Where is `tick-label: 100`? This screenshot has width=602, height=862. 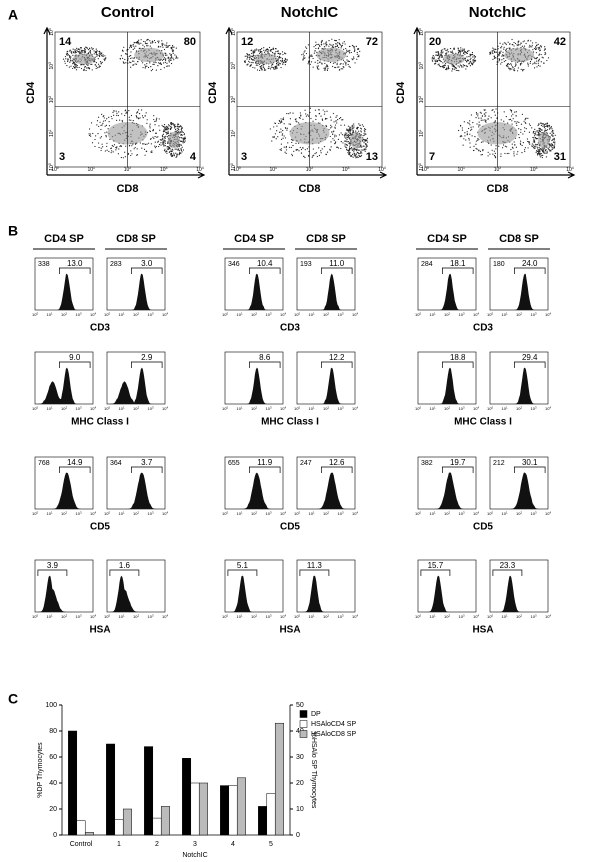
tick-label: 100 is located at coordinates (490, 513).